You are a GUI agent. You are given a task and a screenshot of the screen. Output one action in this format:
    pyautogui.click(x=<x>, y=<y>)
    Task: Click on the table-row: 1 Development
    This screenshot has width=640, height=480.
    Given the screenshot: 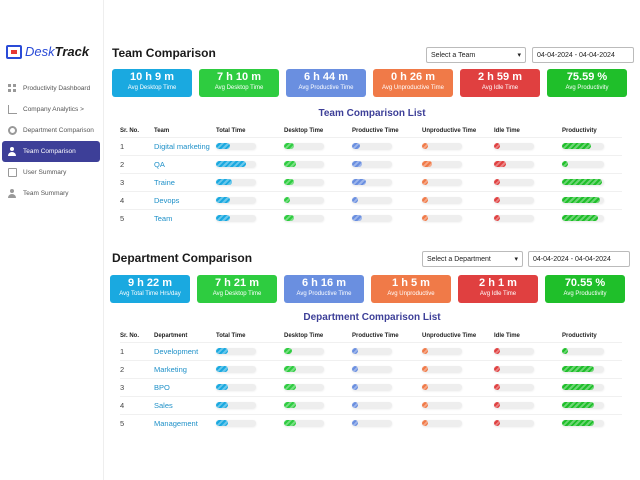 What is the action you would take?
    pyautogui.click(x=371, y=350)
    